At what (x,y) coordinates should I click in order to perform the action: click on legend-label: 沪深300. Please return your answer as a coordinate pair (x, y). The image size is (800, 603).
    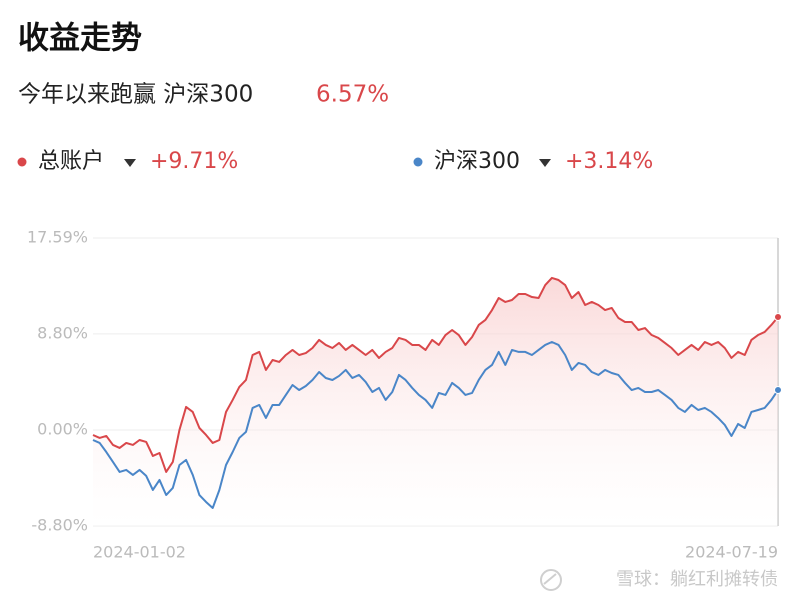
    Looking at the image, I should click on (477, 161).